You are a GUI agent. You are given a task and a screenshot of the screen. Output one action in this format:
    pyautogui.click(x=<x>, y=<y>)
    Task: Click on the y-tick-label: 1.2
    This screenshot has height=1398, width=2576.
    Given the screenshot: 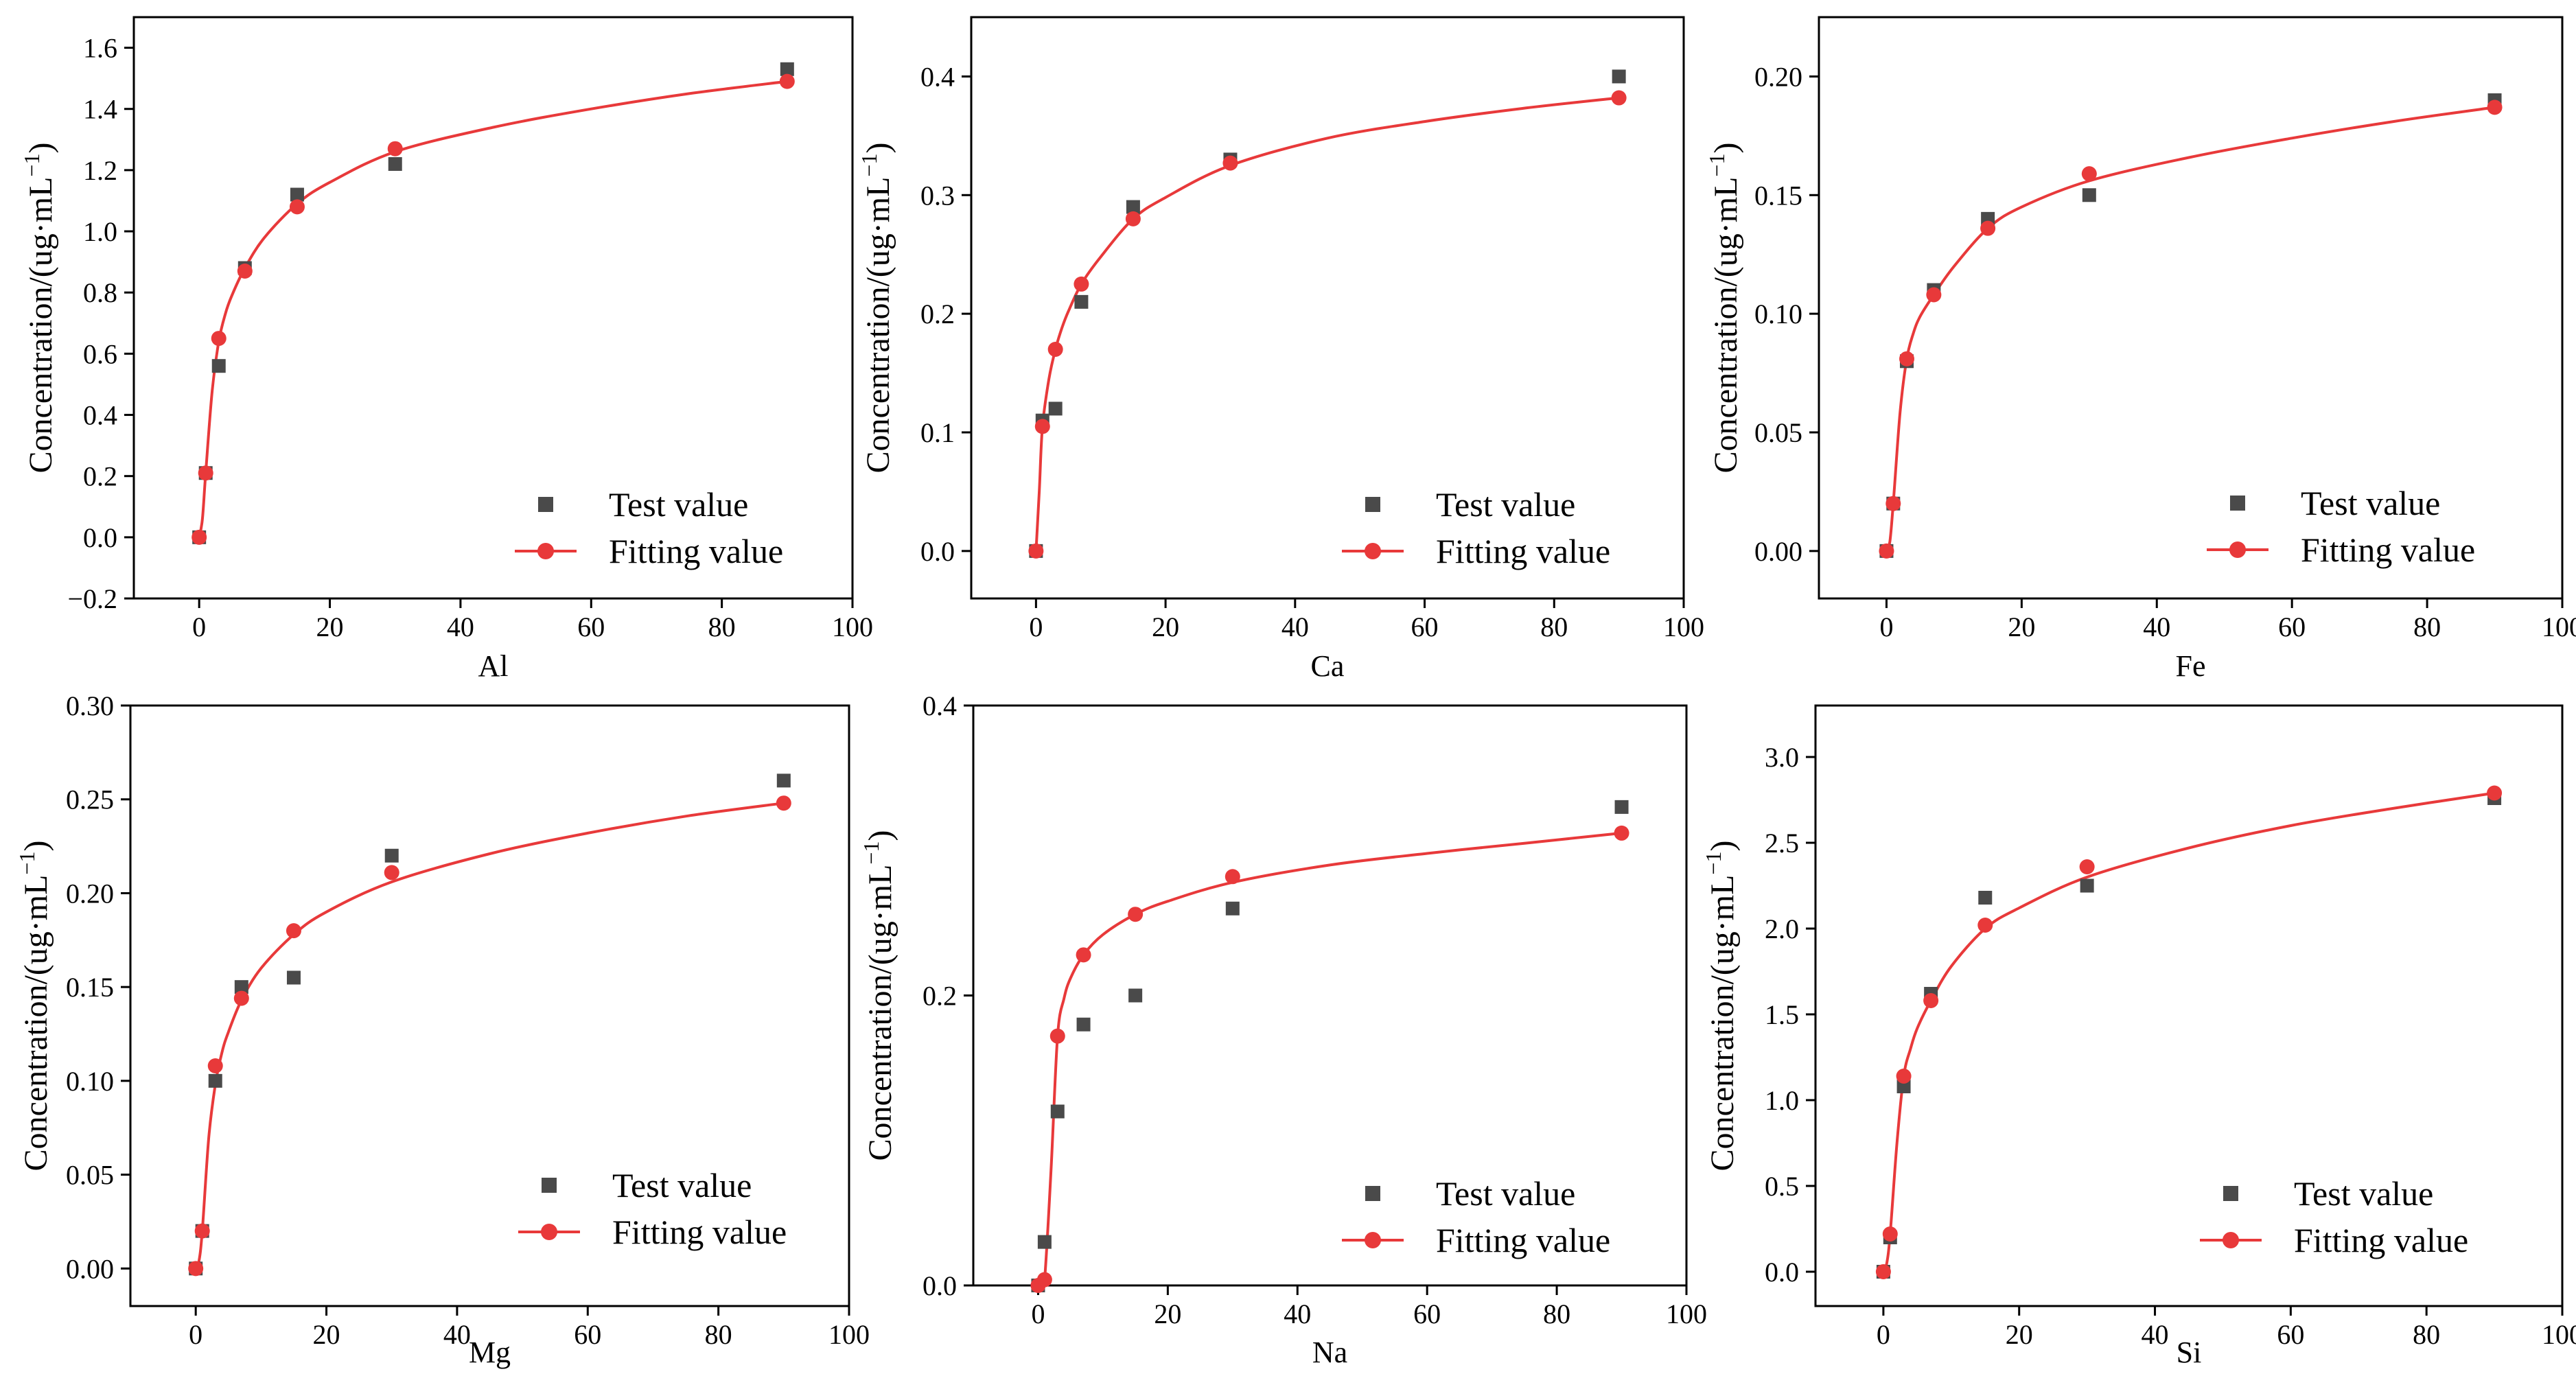 What is the action you would take?
    pyautogui.click(x=100, y=170)
    